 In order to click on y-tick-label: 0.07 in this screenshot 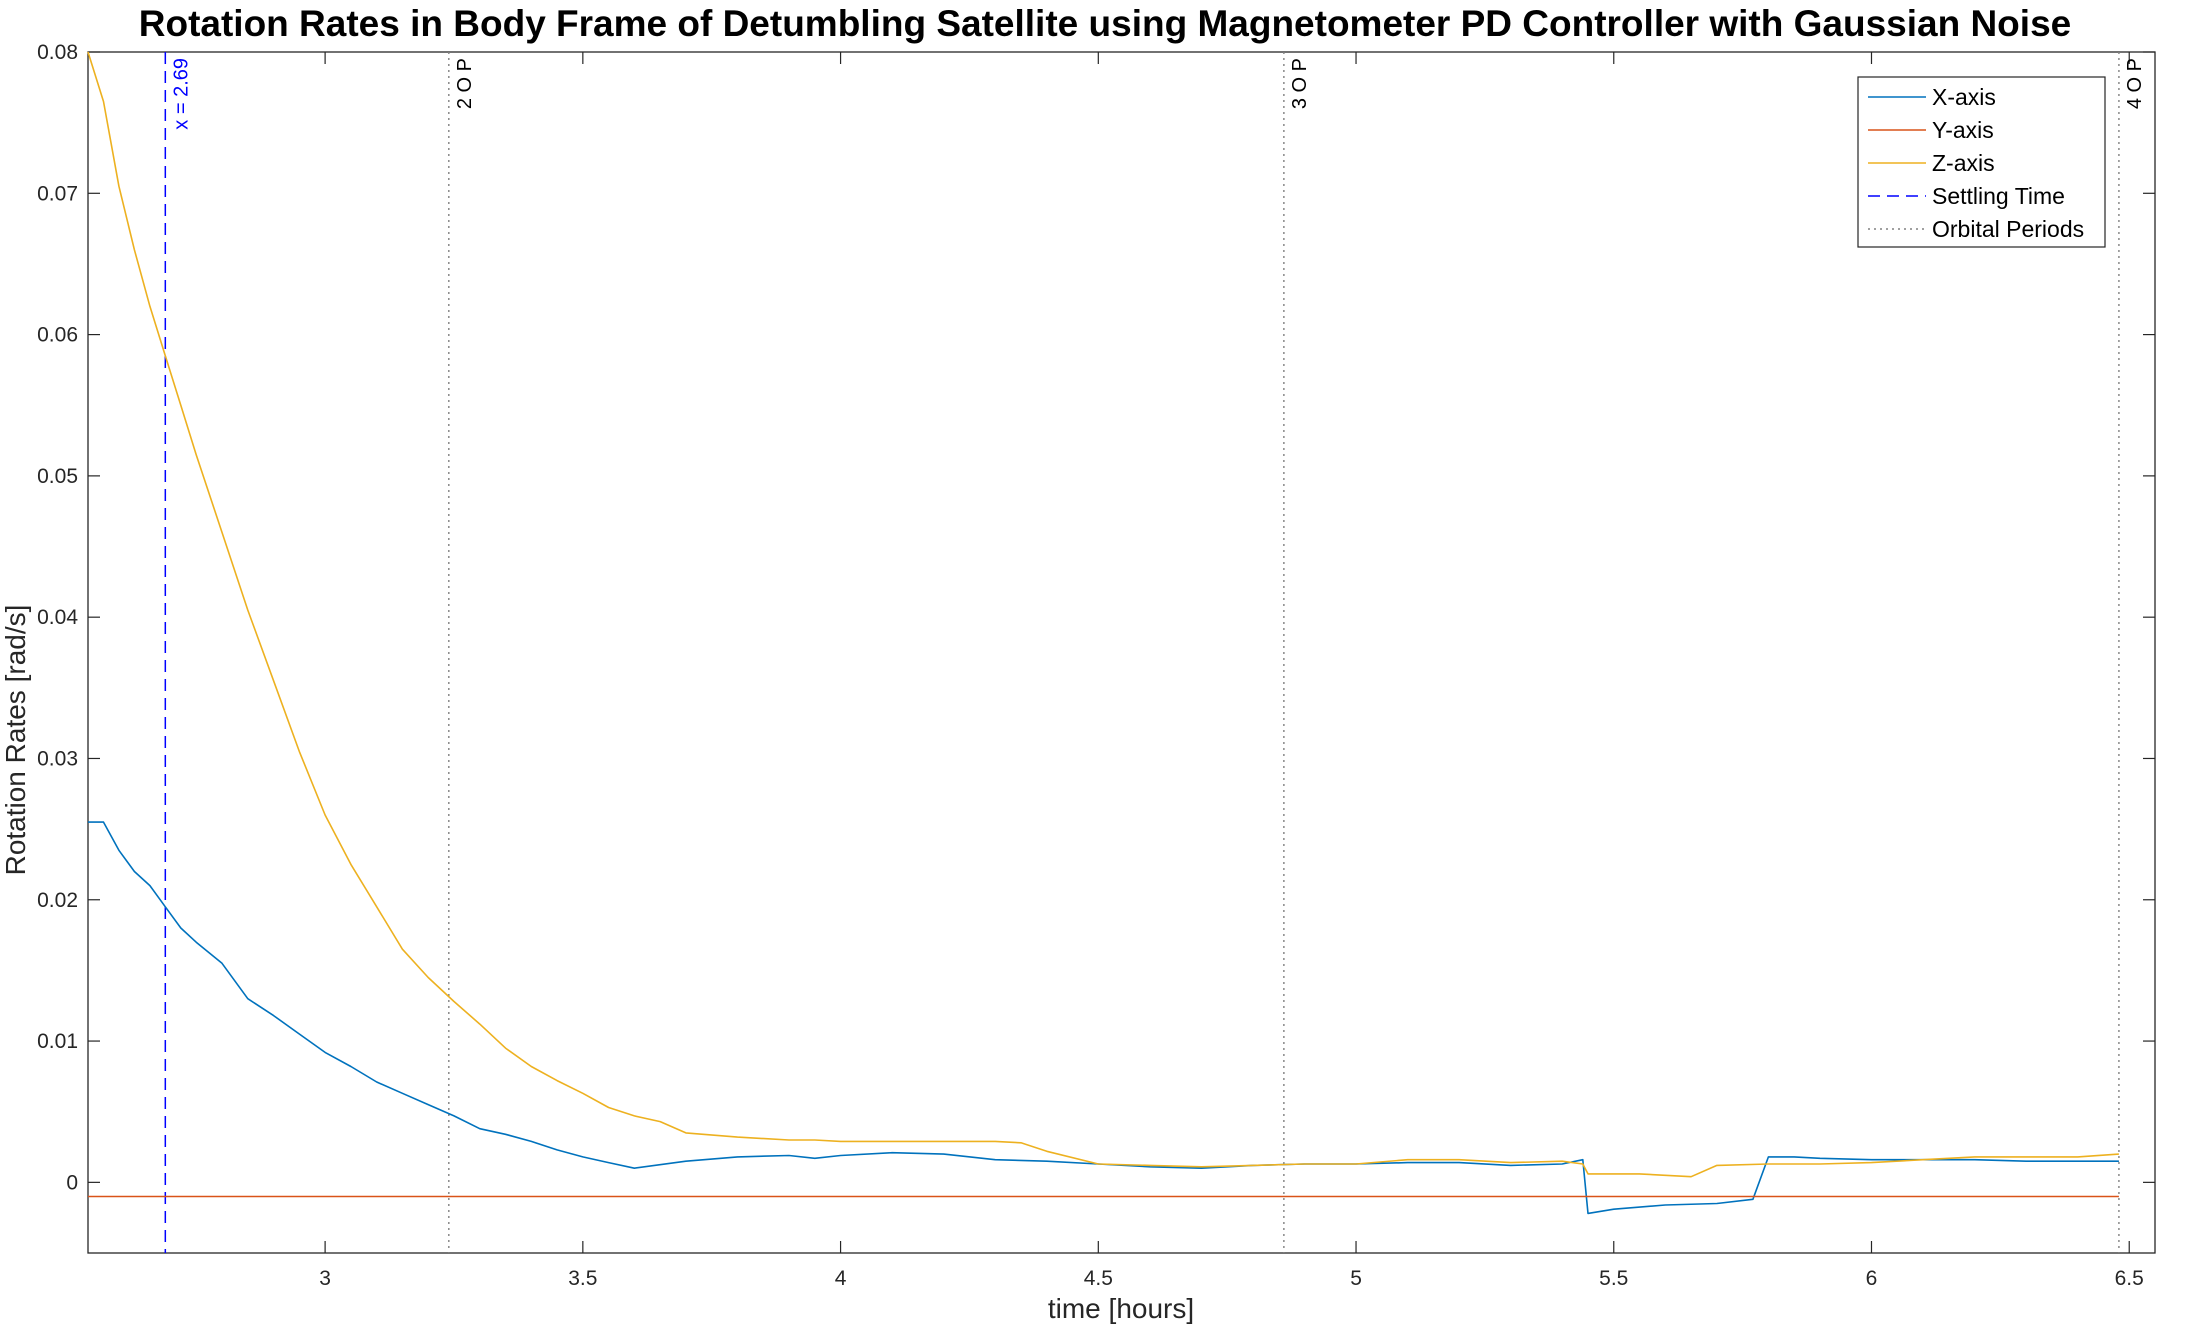, I will do `click(57, 193)`.